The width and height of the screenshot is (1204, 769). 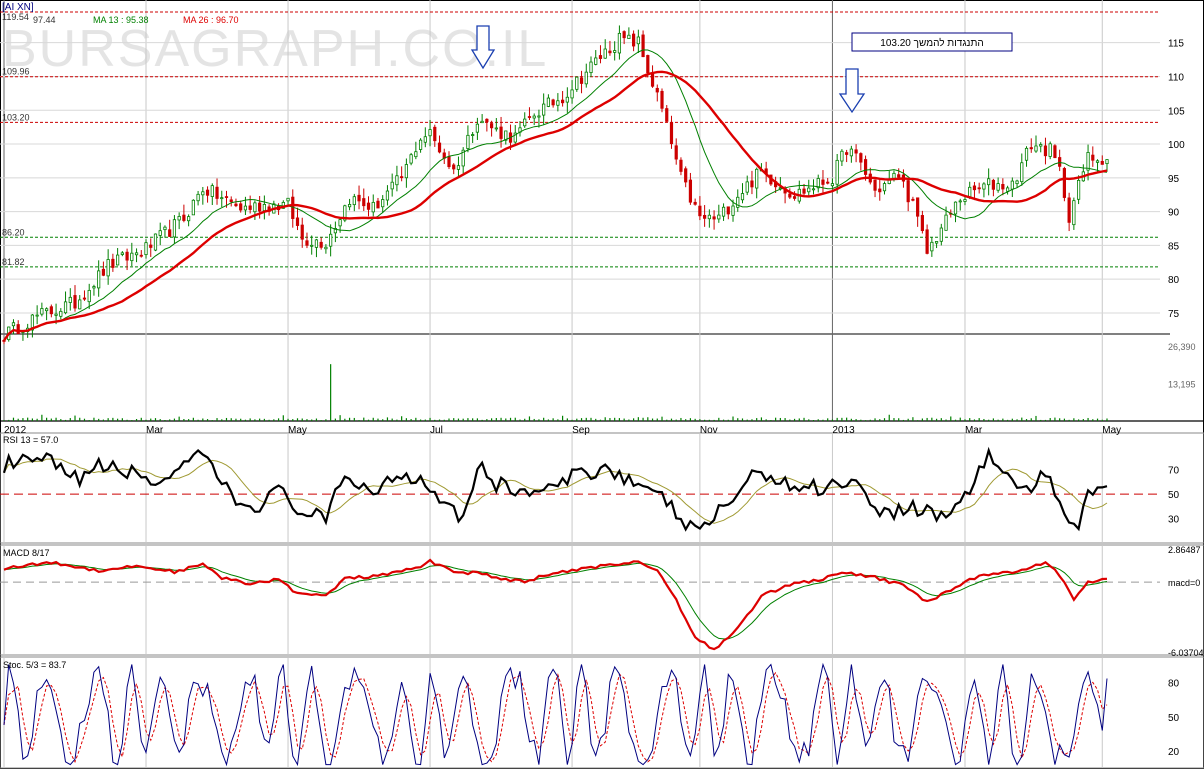 What do you see at coordinates (1174, 280) in the screenshot?
I see `price-tick-label: 80` at bounding box center [1174, 280].